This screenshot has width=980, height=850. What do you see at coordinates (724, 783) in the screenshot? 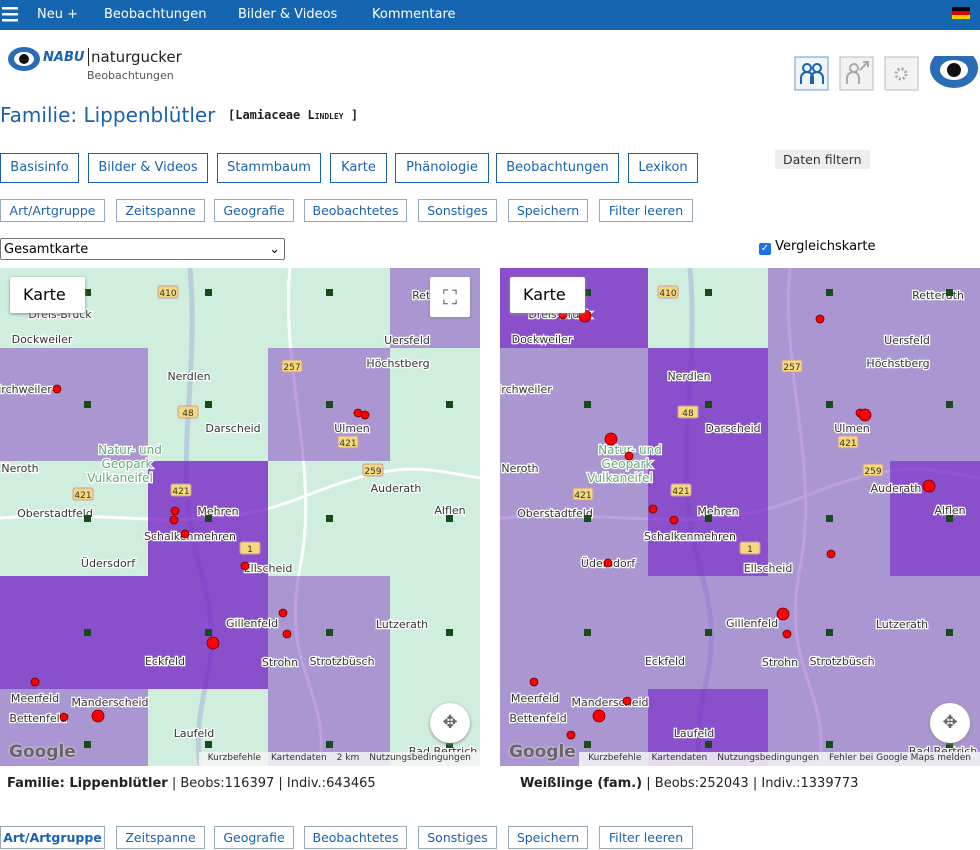
I see `beobs: 252043` at bounding box center [724, 783].